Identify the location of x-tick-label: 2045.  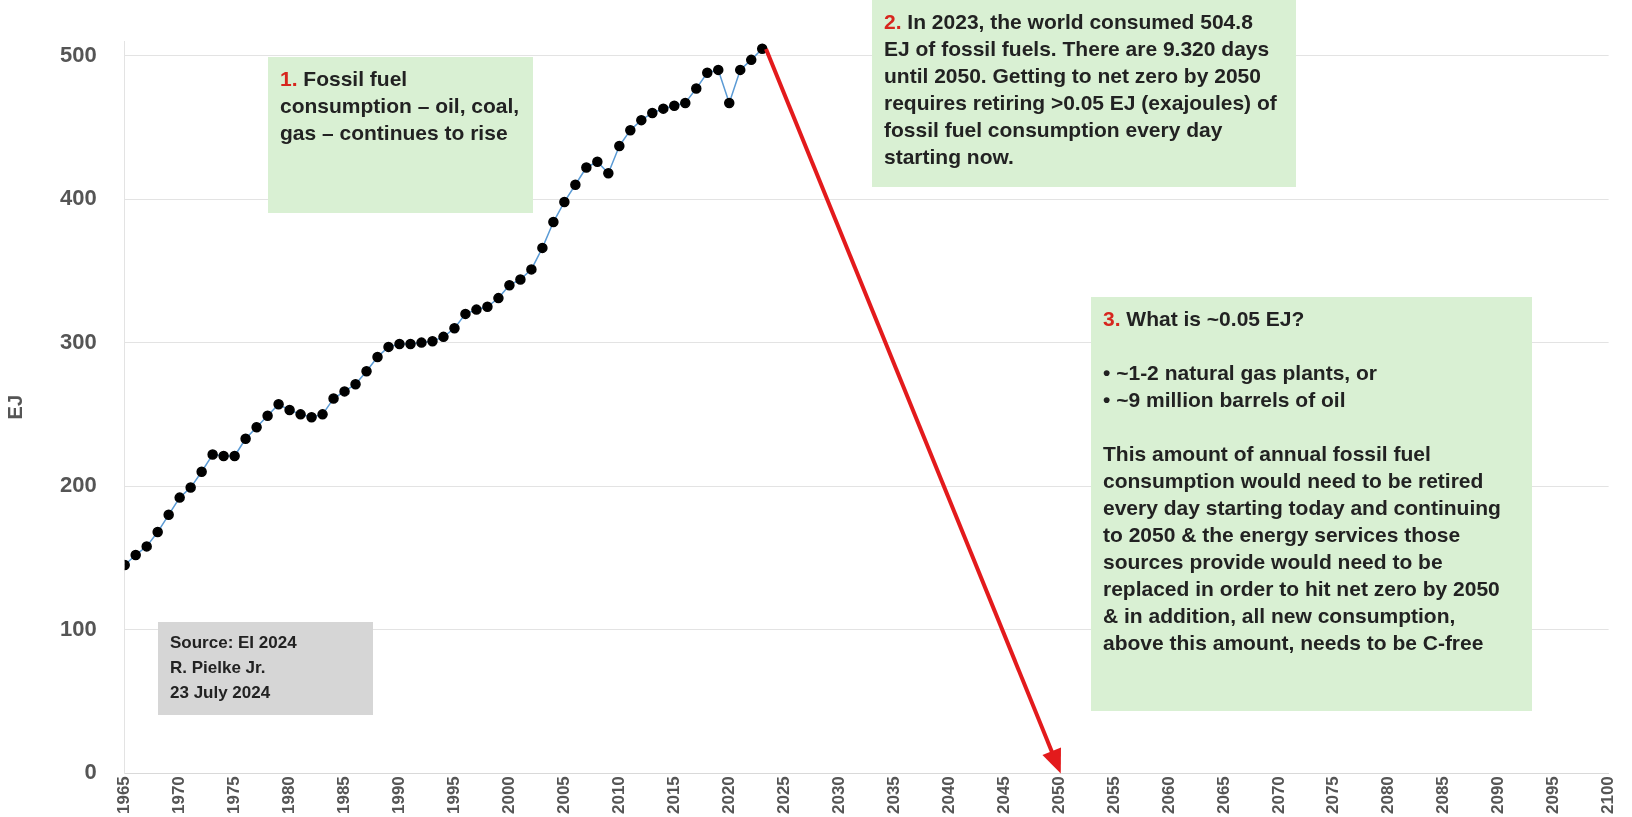
(1003, 795).